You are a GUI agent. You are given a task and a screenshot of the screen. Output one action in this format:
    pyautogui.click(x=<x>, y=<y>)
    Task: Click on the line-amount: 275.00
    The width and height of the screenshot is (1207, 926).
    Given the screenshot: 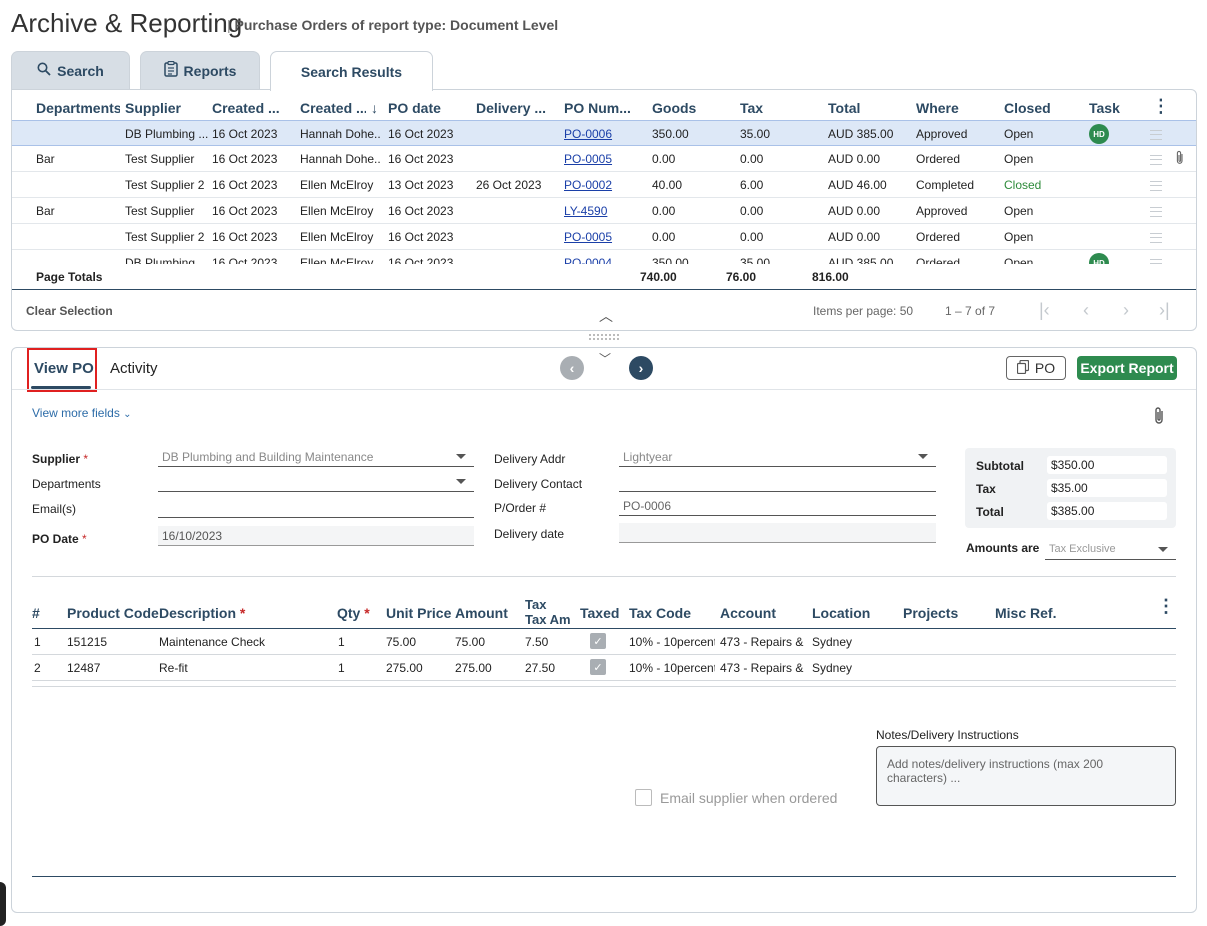 What is the action you would take?
    pyautogui.click(x=473, y=668)
    